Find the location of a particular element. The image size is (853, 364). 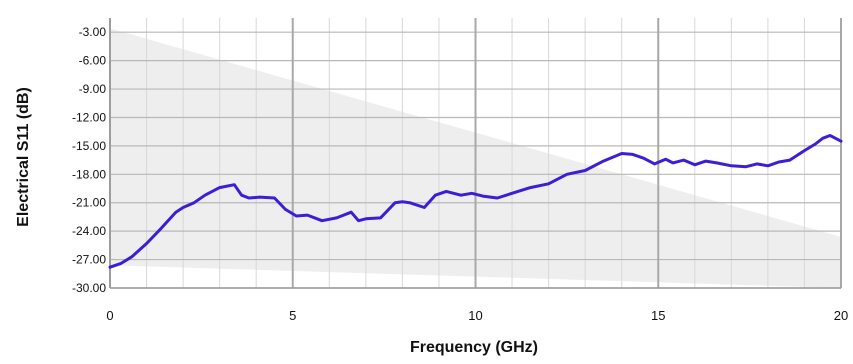

x-tick-labels: 0 5 10 15 20 is located at coordinates (477, 315).